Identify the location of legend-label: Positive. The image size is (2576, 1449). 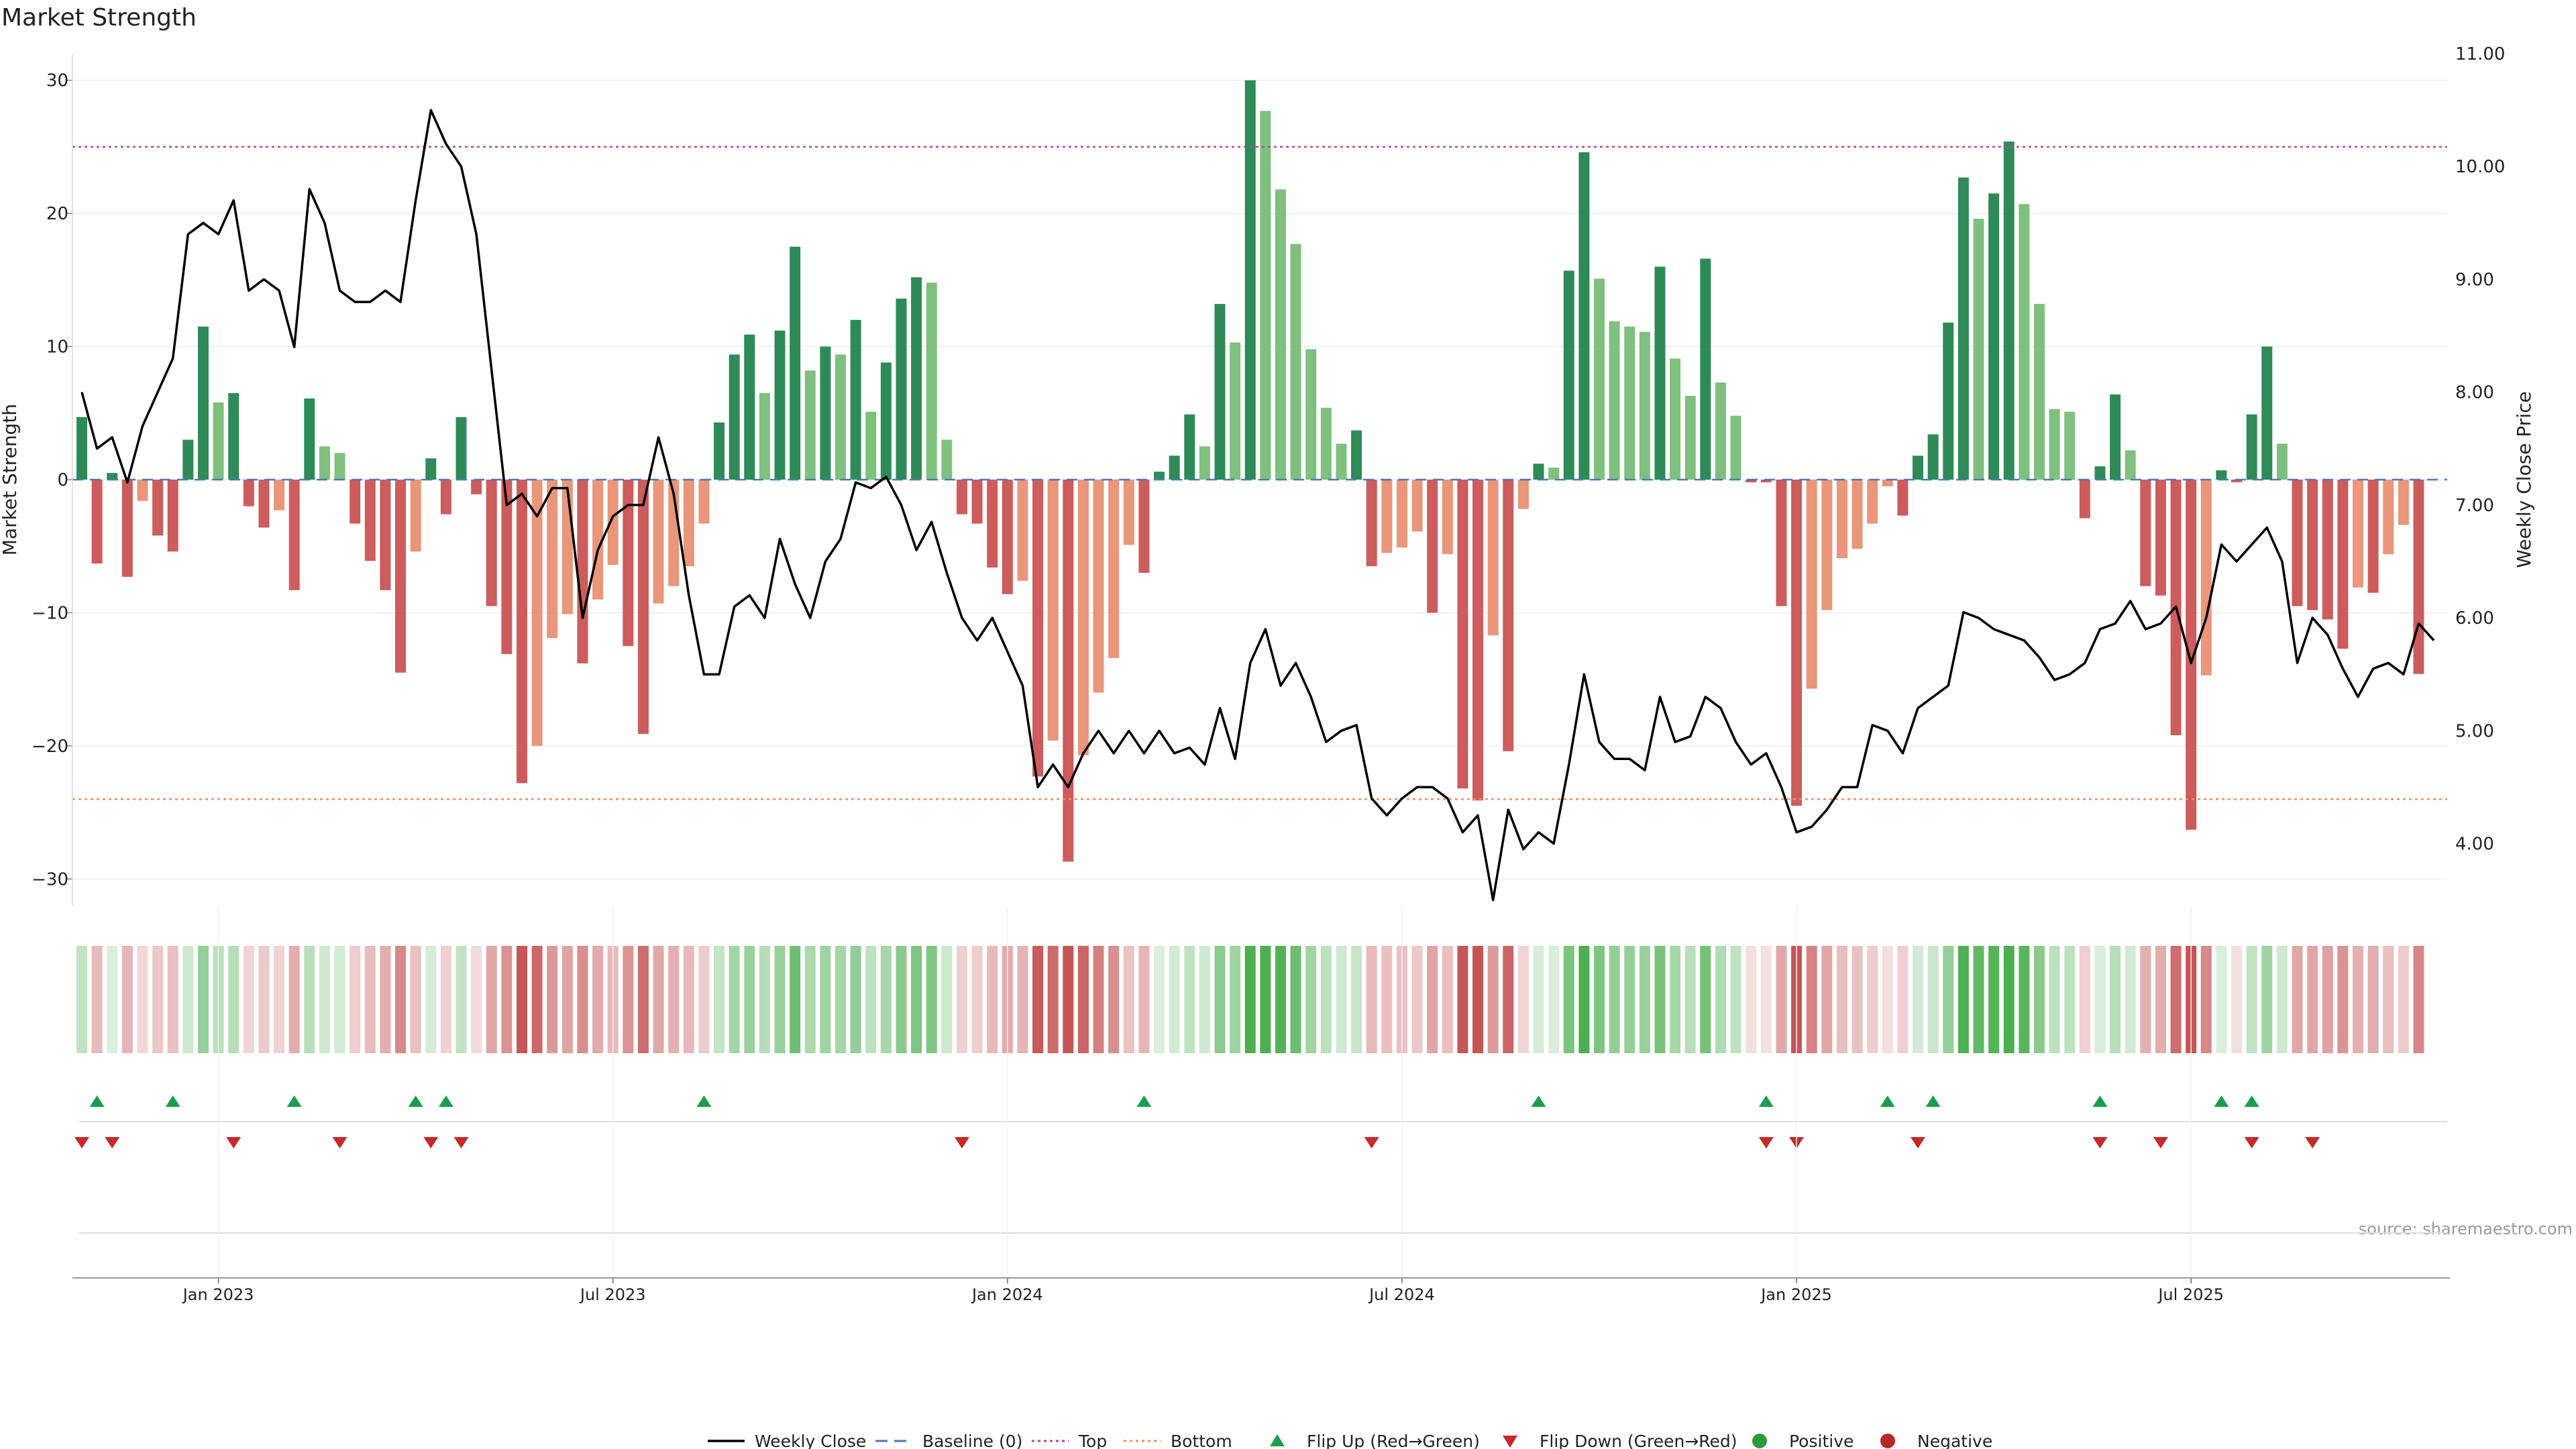
(1821, 1440).